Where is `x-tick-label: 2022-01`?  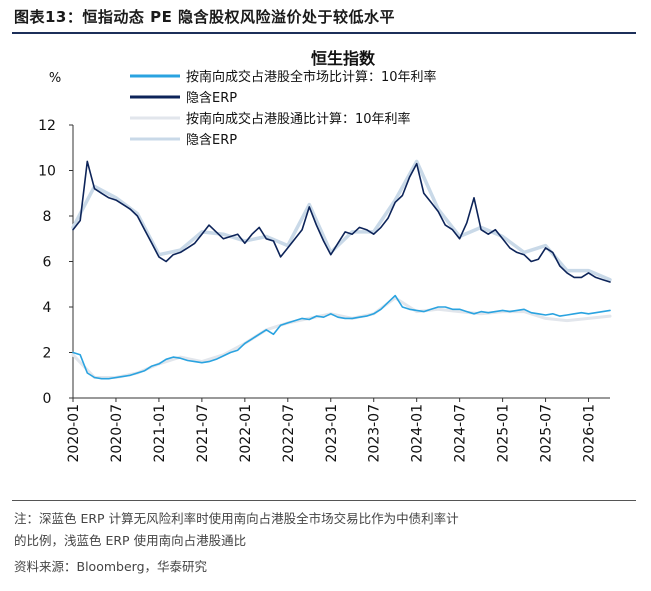 x-tick-label: 2022-01 is located at coordinates (246, 433).